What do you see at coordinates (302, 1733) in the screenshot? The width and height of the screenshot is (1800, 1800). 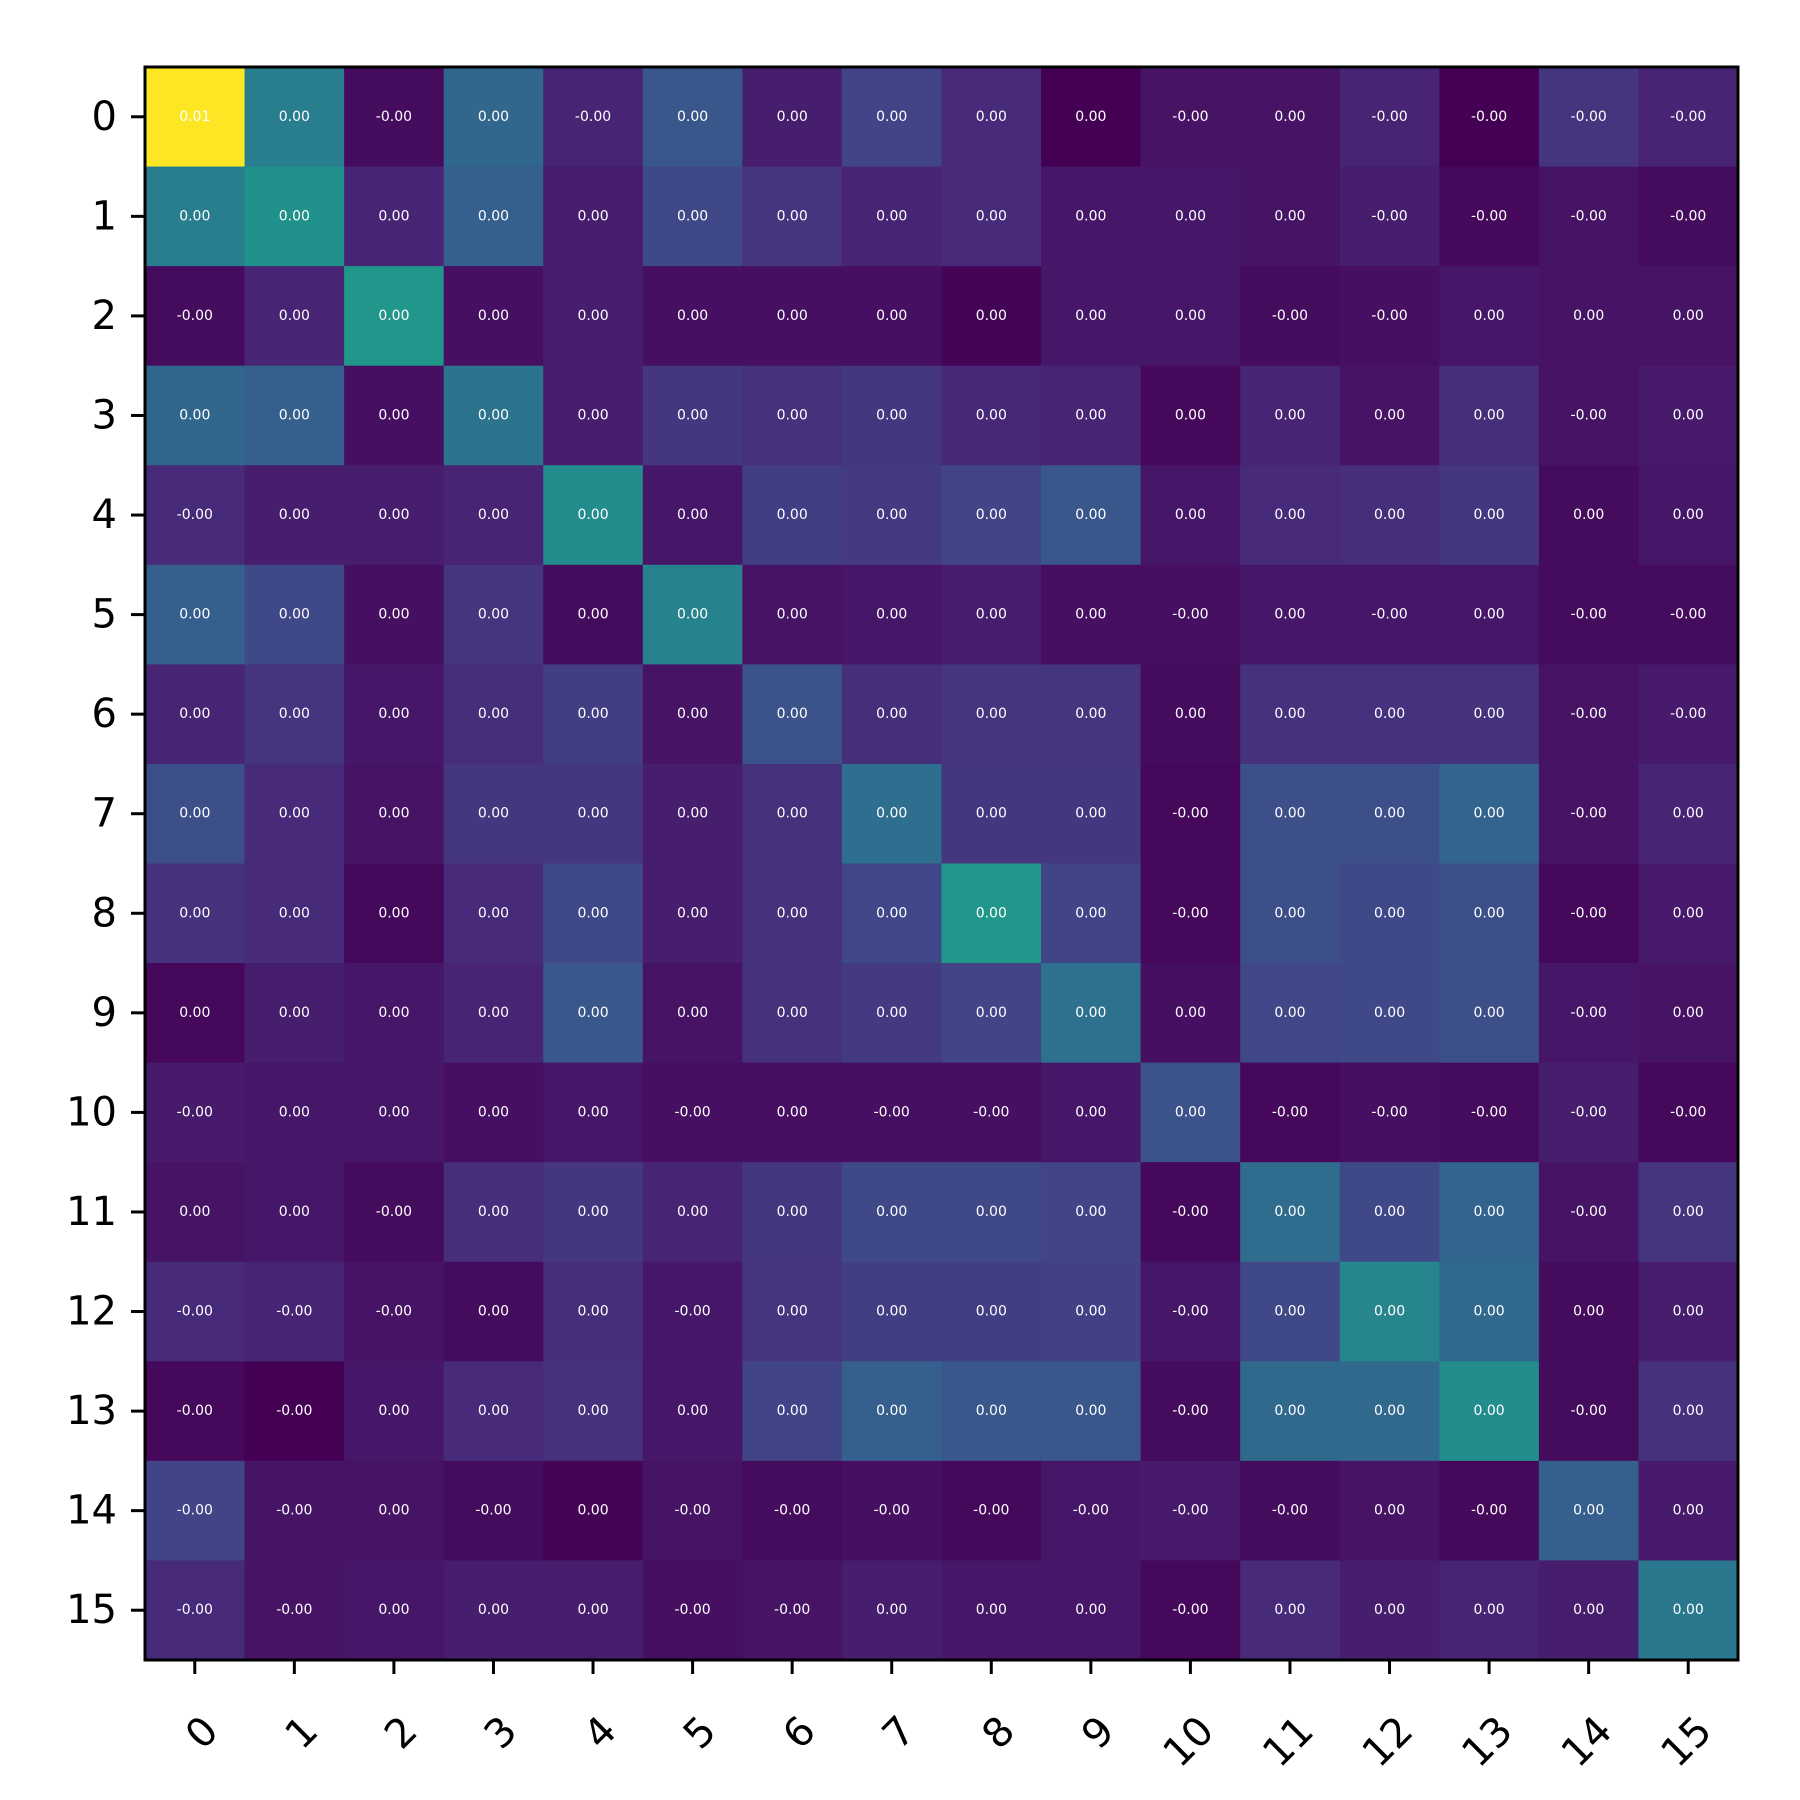 I see `x-tick-label: 1` at bounding box center [302, 1733].